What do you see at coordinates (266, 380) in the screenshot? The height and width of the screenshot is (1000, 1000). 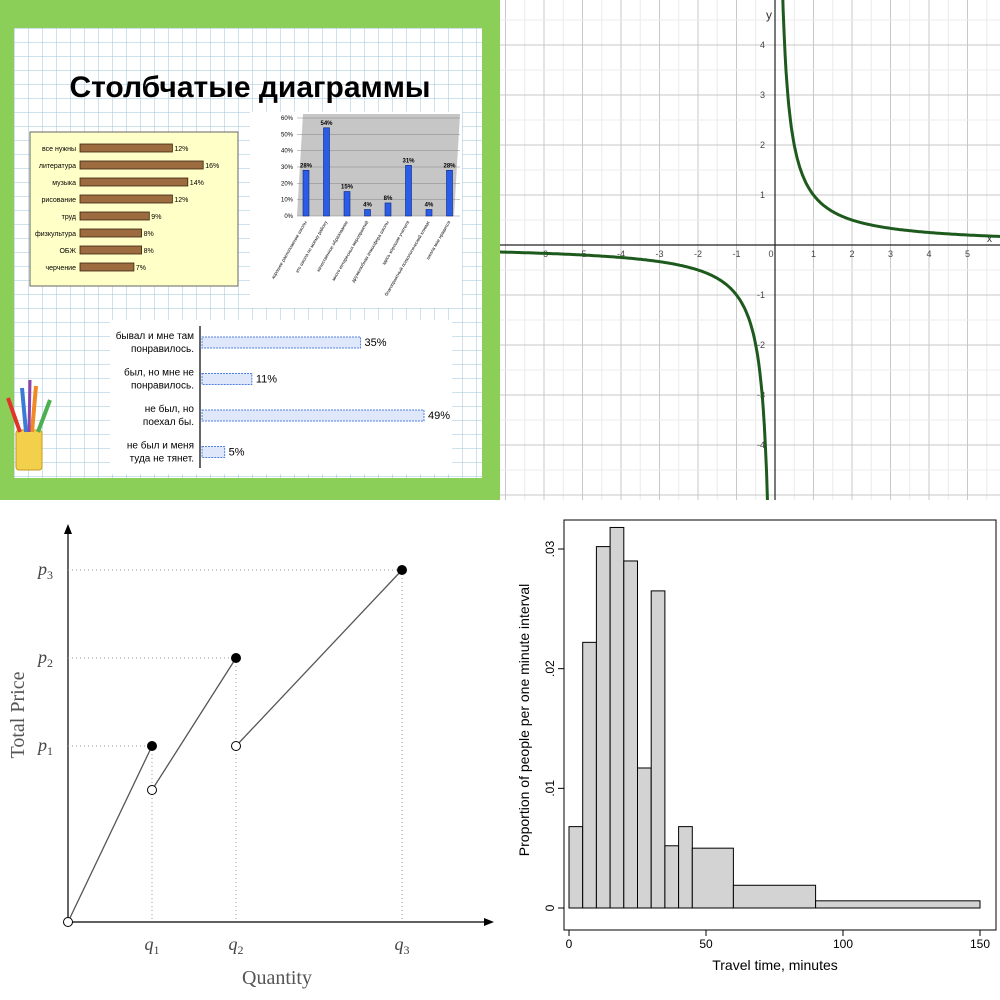 I see `visit-value-label: 11%` at bounding box center [266, 380].